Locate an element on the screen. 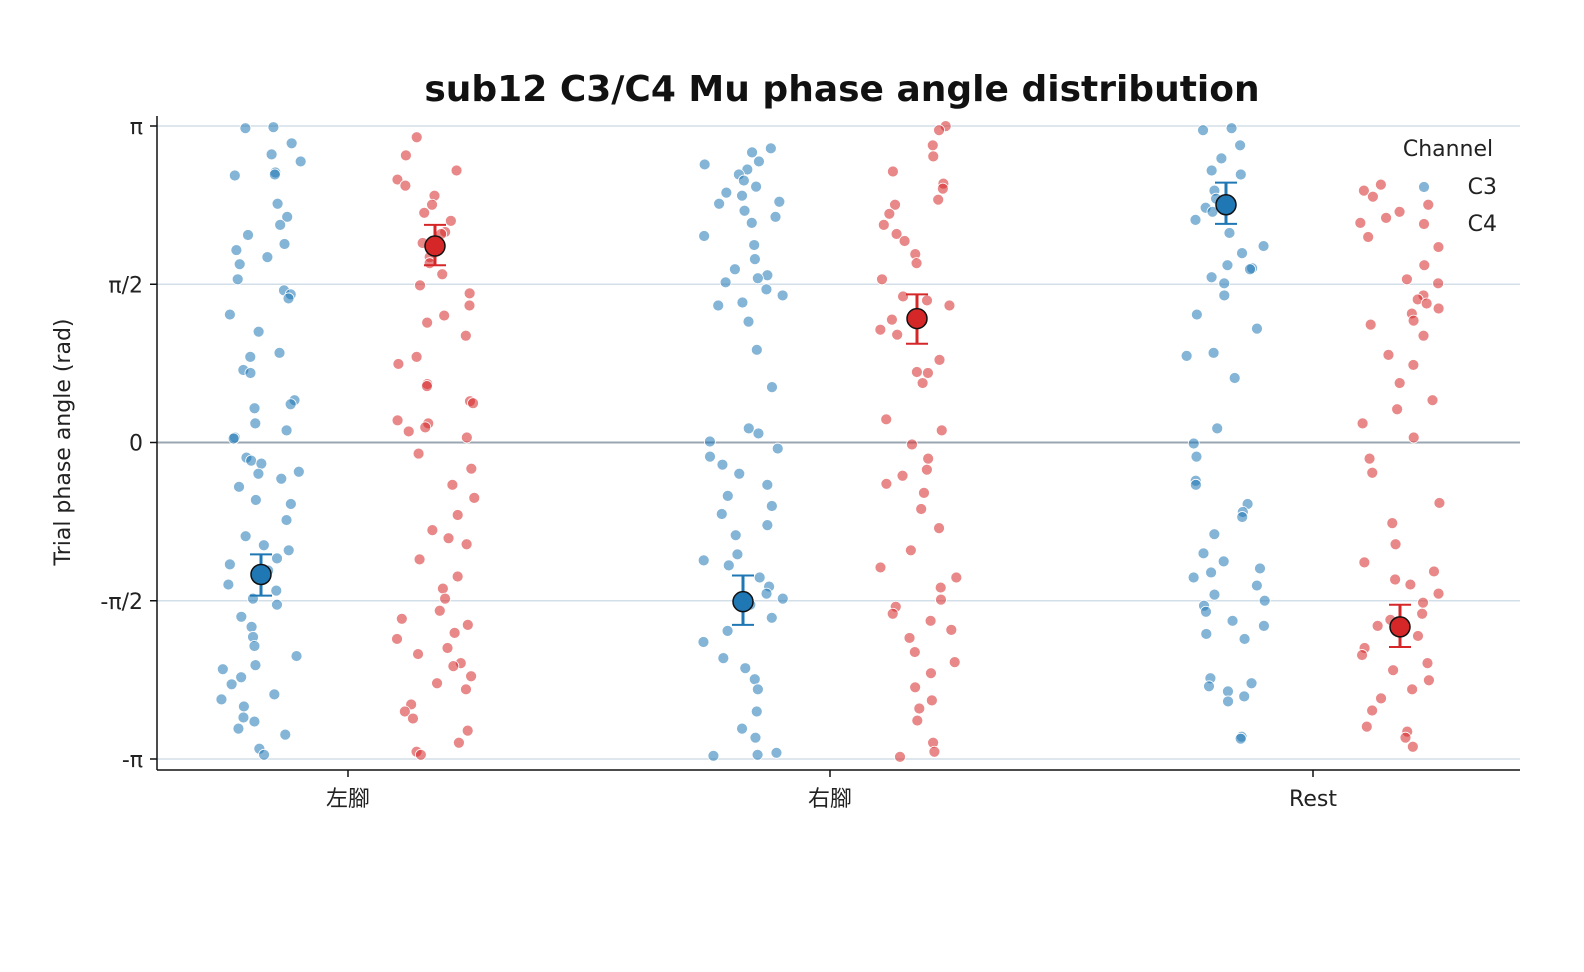  legend: Channel C3 C4 is located at coordinates (1450, 187).